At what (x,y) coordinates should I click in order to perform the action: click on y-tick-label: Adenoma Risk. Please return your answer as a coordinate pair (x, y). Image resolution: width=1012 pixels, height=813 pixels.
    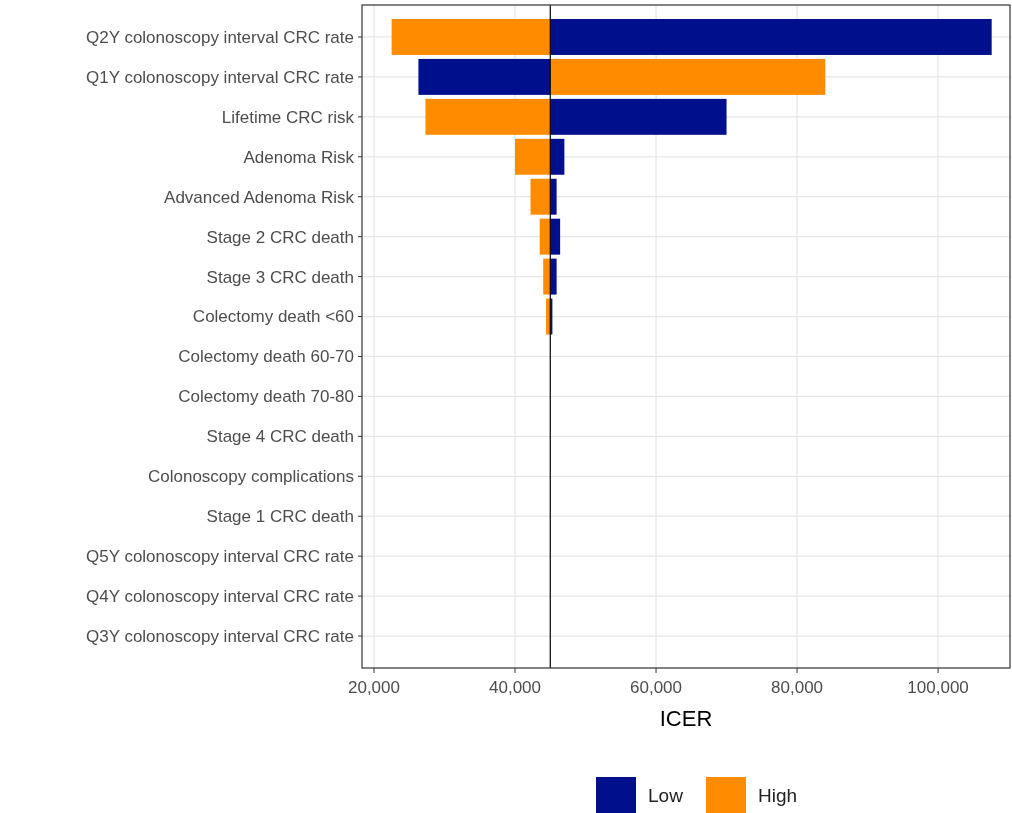
    Looking at the image, I should click on (299, 157).